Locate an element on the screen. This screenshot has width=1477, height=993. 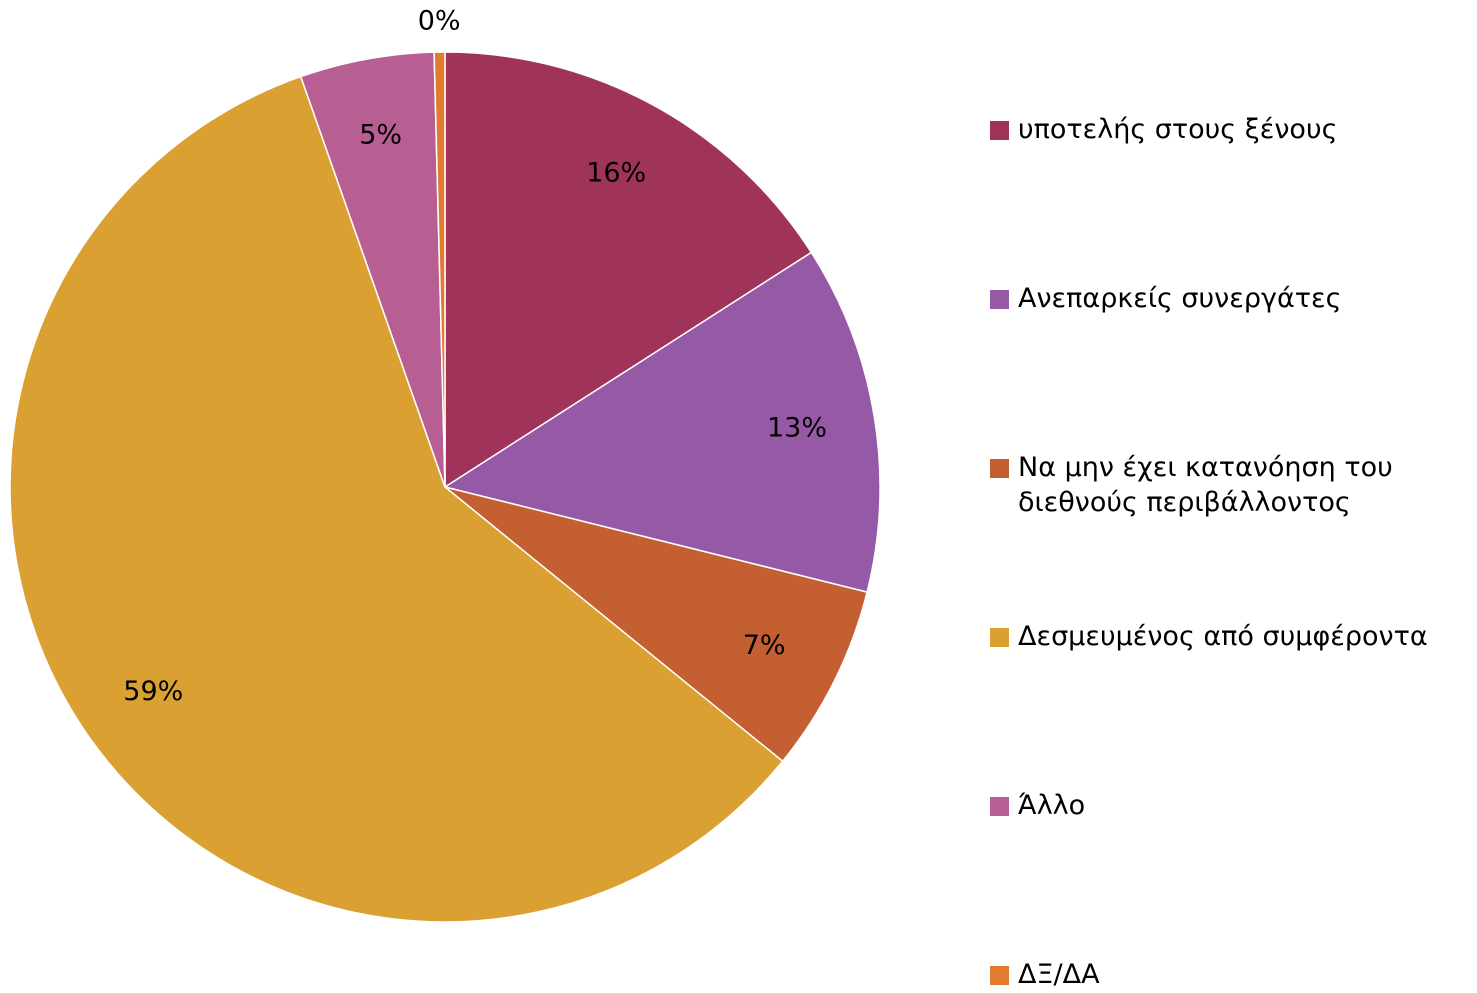
legend-label: ΔΞ/ΔΑ is located at coordinates (1059, 974).